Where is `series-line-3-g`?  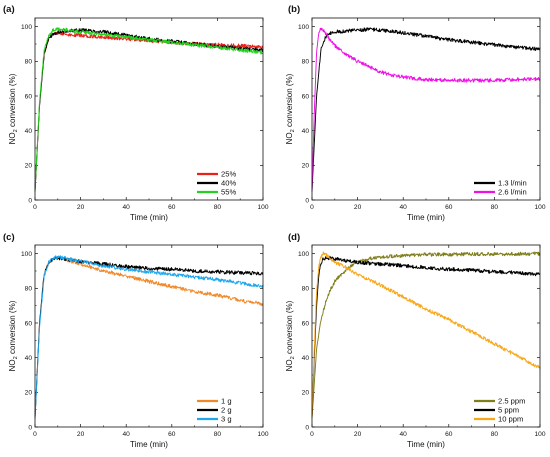 series-line-3-g is located at coordinates (149, 336).